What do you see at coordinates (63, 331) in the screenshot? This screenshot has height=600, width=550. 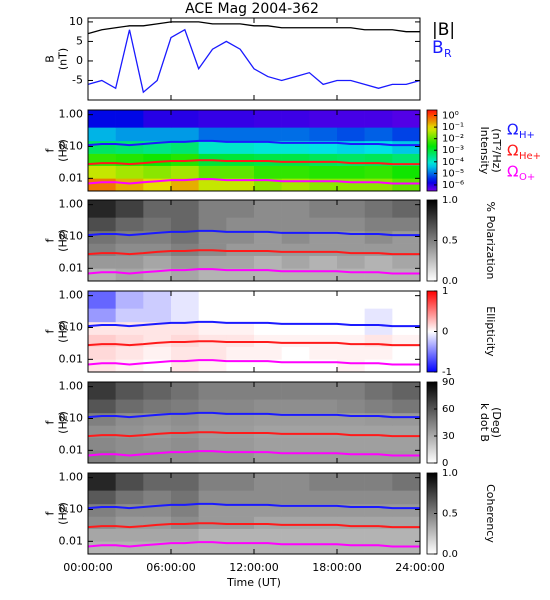 I see `y-axis-label: (Hz)` at bounding box center [63, 331].